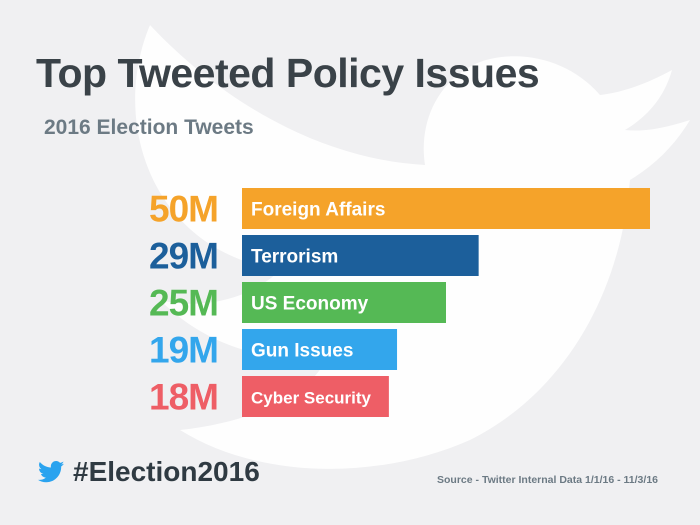 This screenshot has width=700, height=525. What do you see at coordinates (183, 350) in the screenshot?
I see `bar-value-label: 19M` at bounding box center [183, 350].